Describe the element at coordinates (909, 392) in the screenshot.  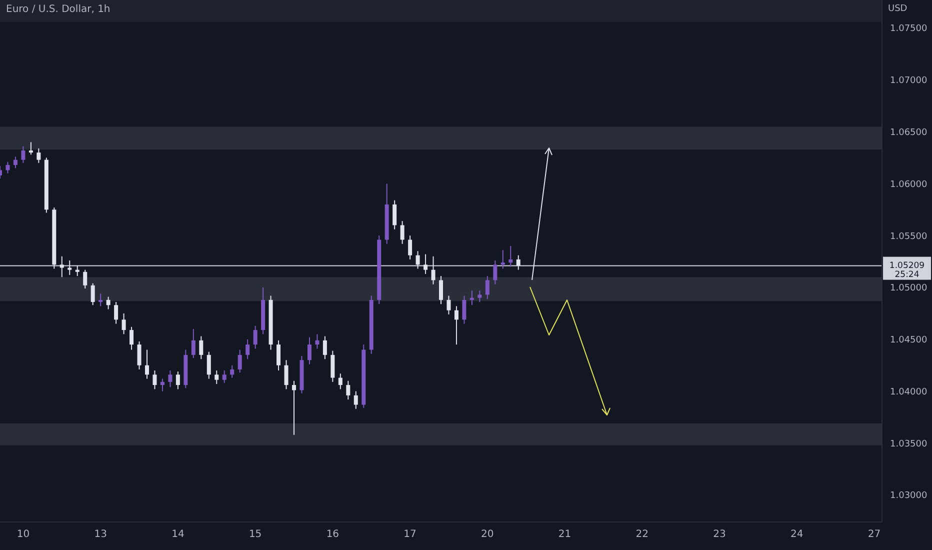
I see `y-tick-label: 1.04000` at that location.